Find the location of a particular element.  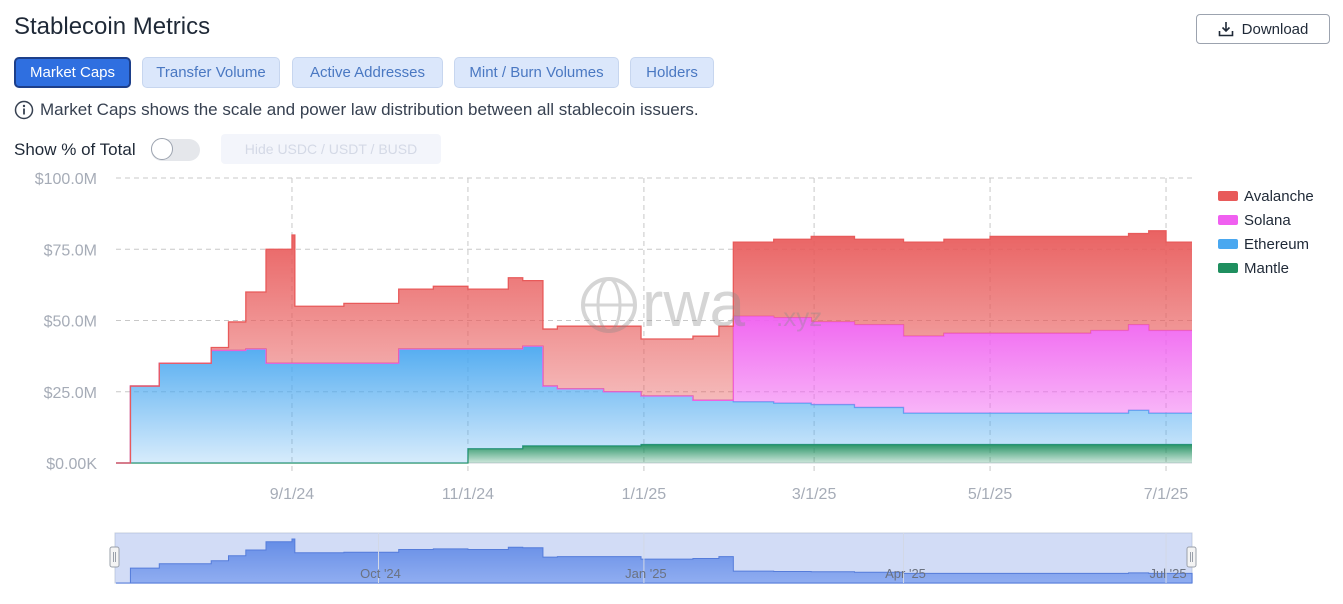

y-tick-label: $25.0M is located at coordinates (70, 393).